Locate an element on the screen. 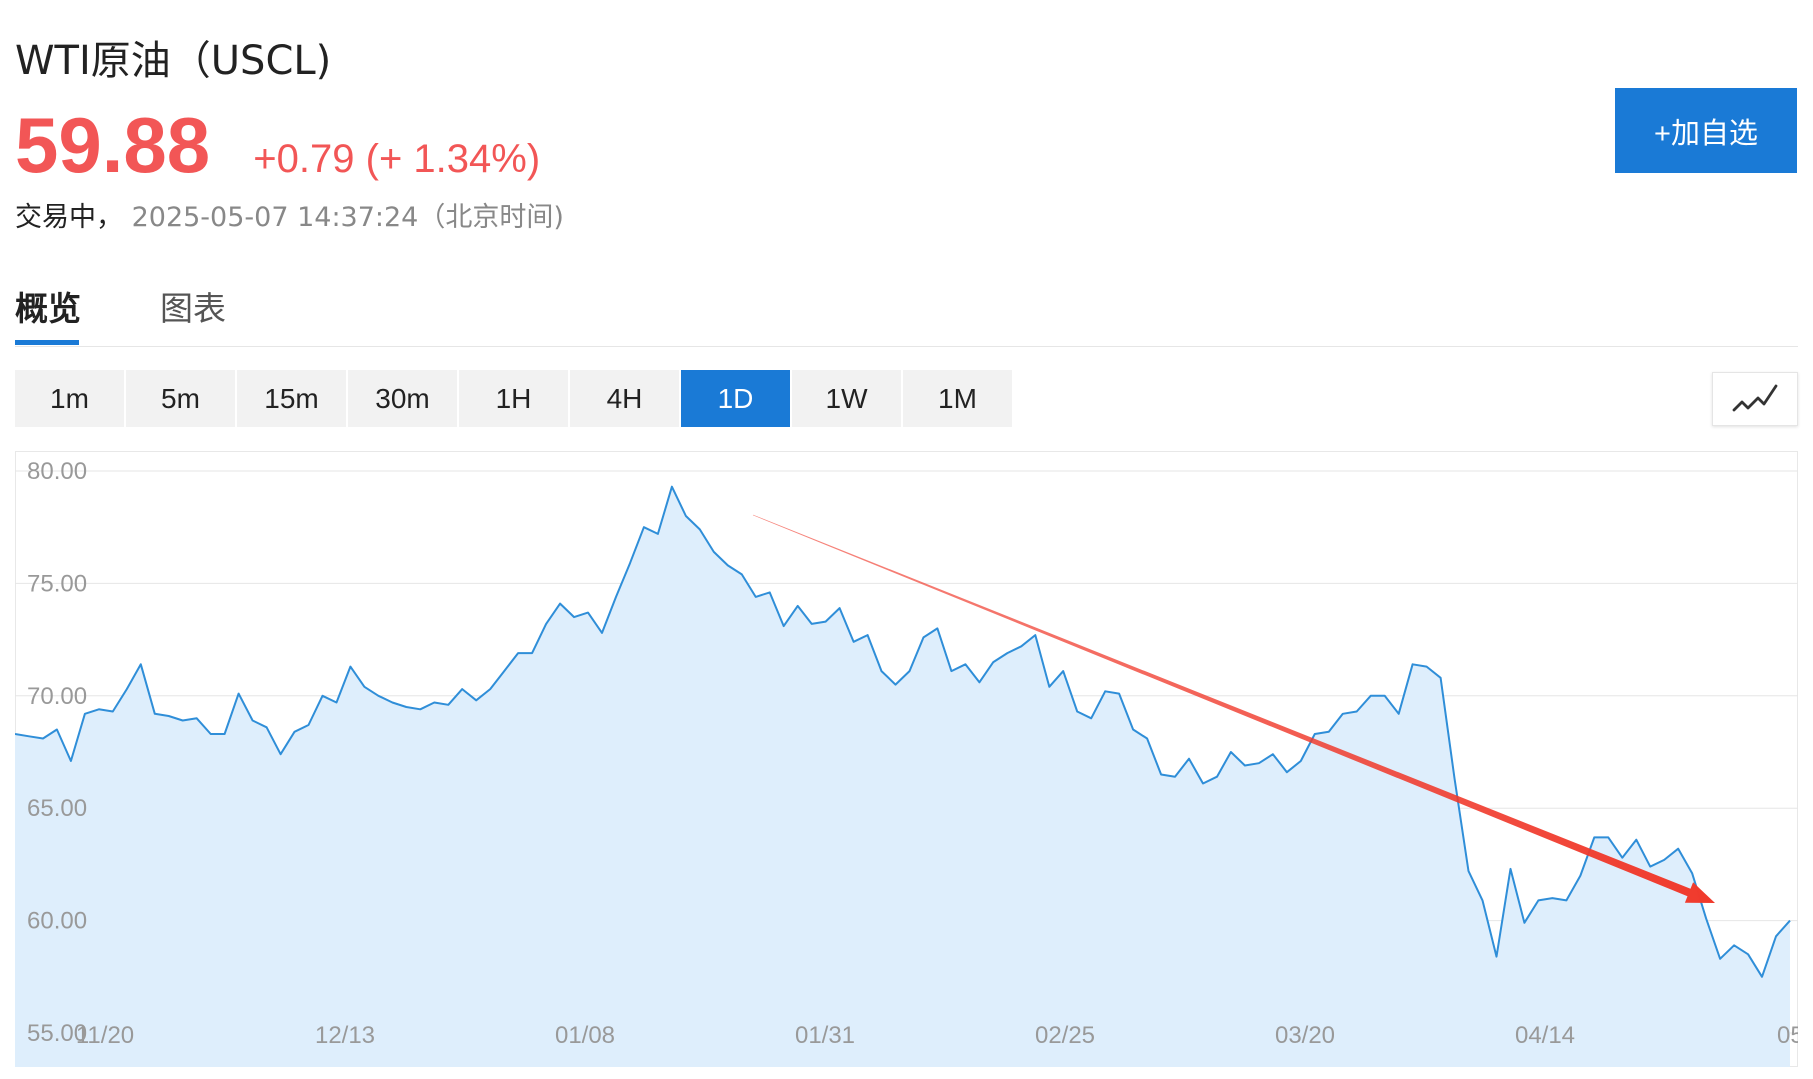 The image size is (1813, 1079). x-tick-label: 05/0 is located at coordinates (1787, 1035).